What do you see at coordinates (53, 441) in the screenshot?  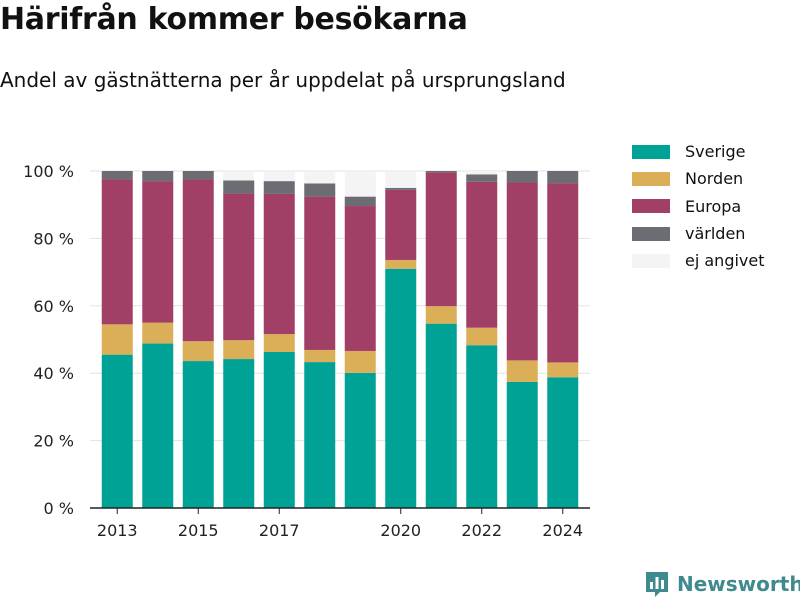 I see `y-tick-label: 20 %` at bounding box center [53, 441].